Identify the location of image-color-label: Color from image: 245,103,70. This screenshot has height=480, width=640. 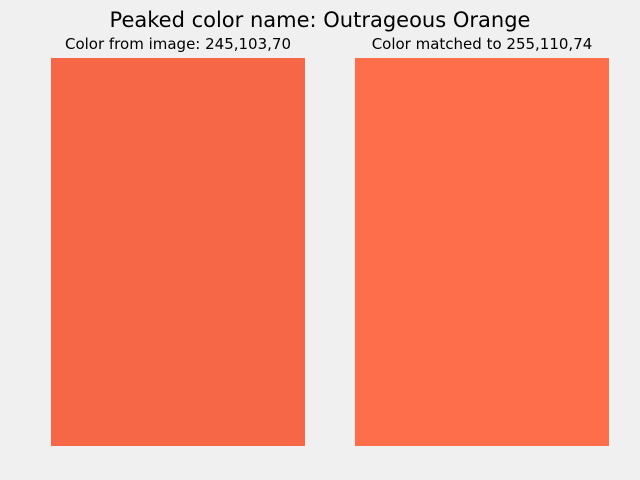
(178, 44).